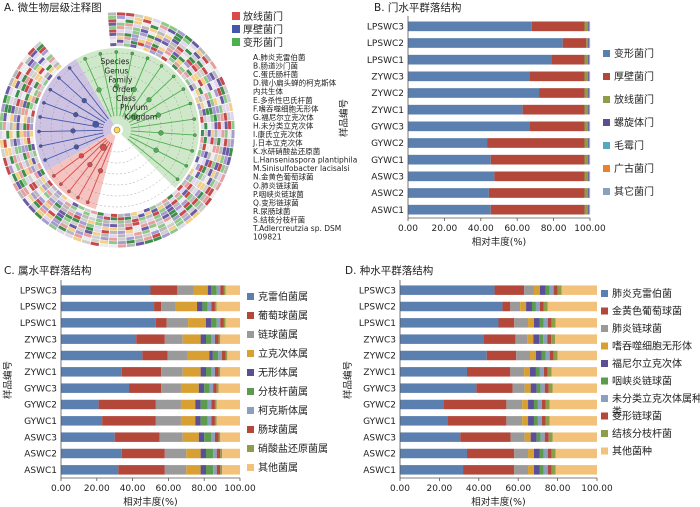 Image resolution: width=700 pixels, height=507 pixels. I want to click on category-label: LPSWC3, so click(385, 28).